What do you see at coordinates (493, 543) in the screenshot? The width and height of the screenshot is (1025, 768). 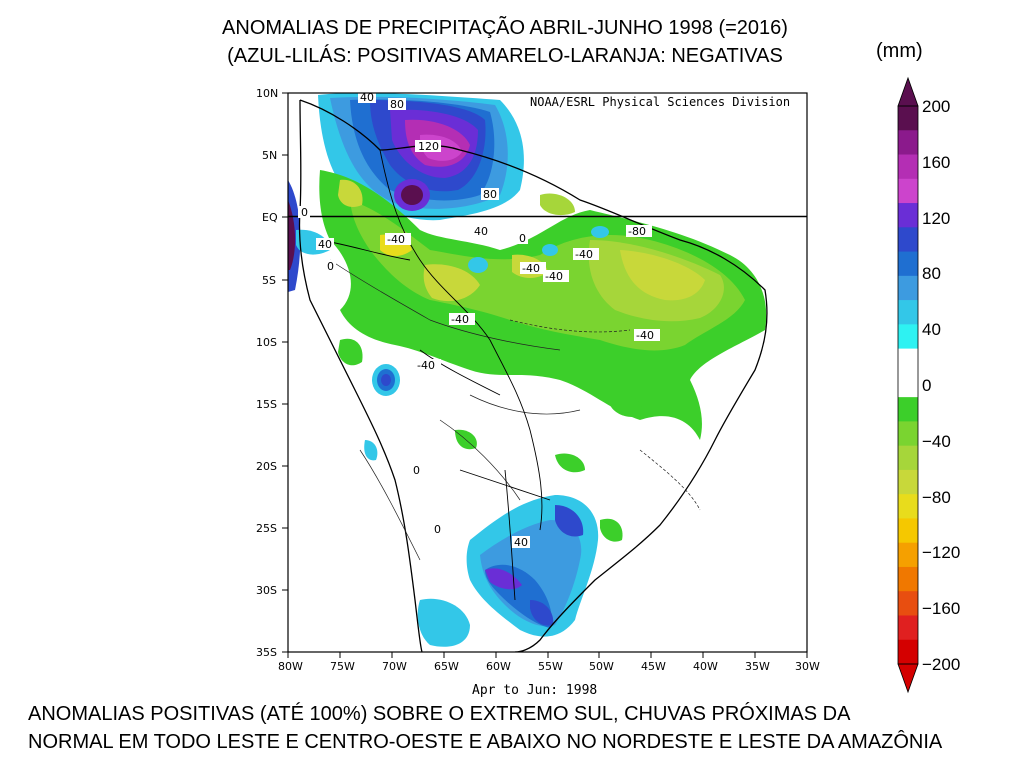 I see `positive-anomaly-south` at bounding box center [493, 543].